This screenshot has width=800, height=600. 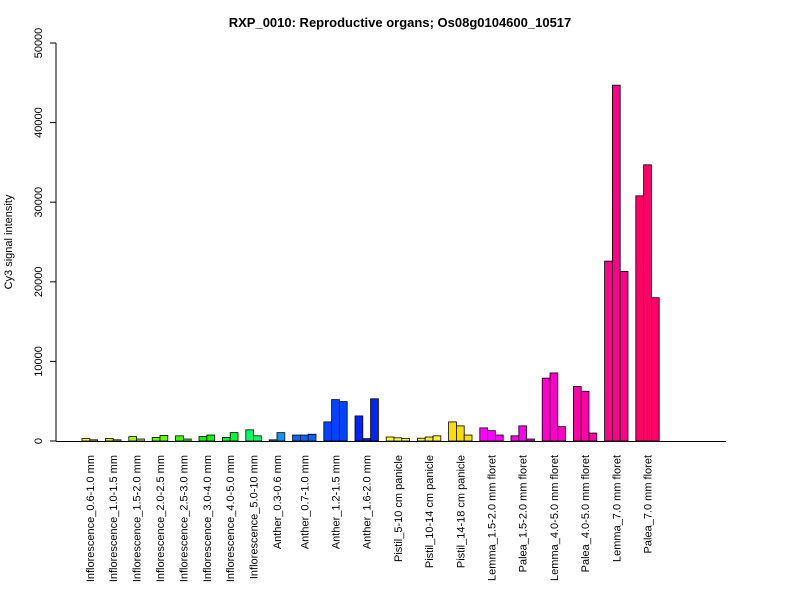 What do you see at coordinates (368, 502) in the screenshot?
I see `x-tick-label: Anther_1.6-2.0 mm` at bounding box center [368, 502].